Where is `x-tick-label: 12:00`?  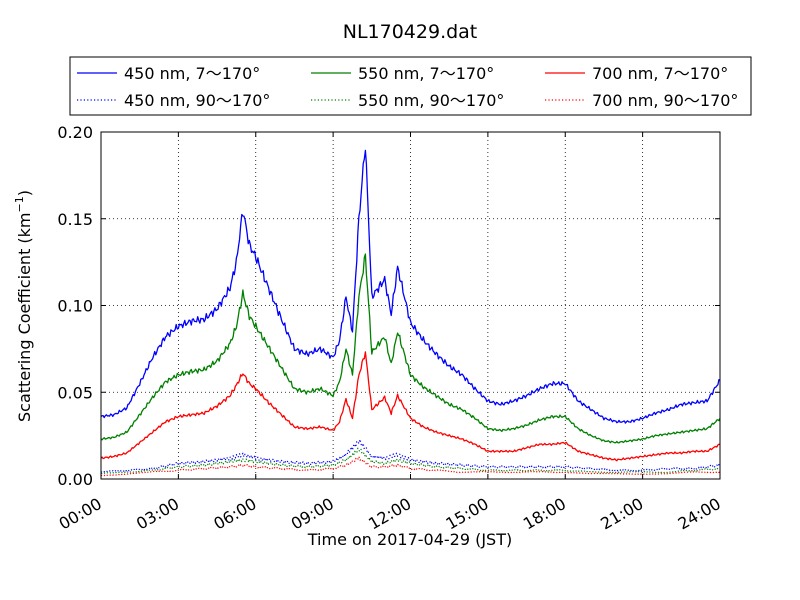
x-tick-label: 12:00 is located at coordinates (389, 514).